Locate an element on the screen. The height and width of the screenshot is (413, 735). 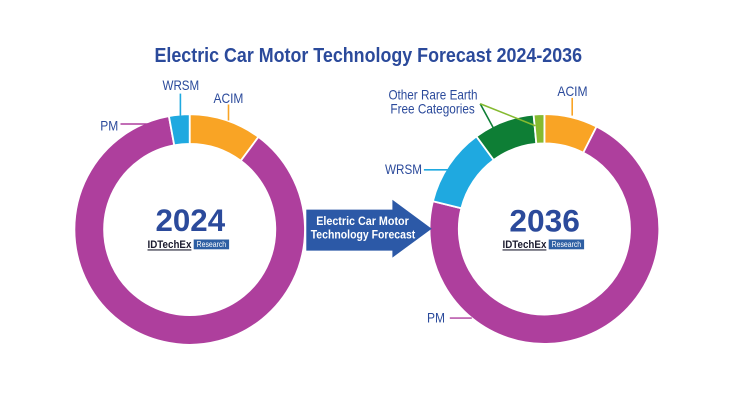
svg-text: 2036 is located at coordinates (544, 221).